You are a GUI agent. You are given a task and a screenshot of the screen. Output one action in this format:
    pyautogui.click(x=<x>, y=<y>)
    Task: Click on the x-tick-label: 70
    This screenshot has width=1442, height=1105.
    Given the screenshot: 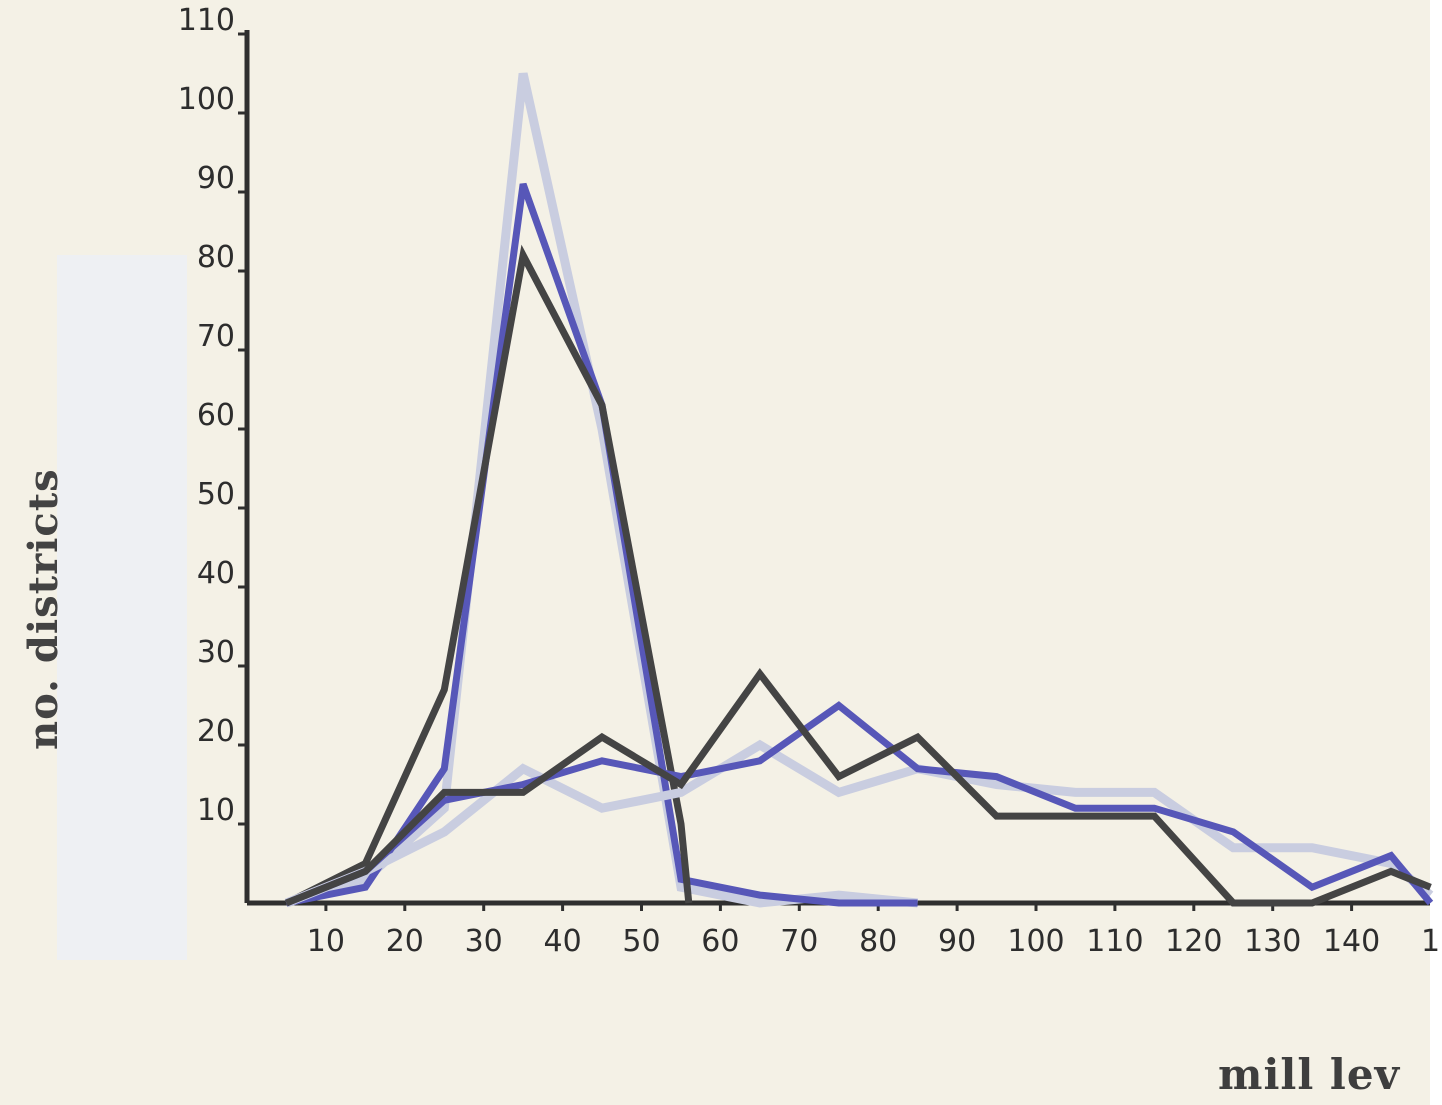 What is the action you would take?
    pyautogui.click(x=799, y=941)
    